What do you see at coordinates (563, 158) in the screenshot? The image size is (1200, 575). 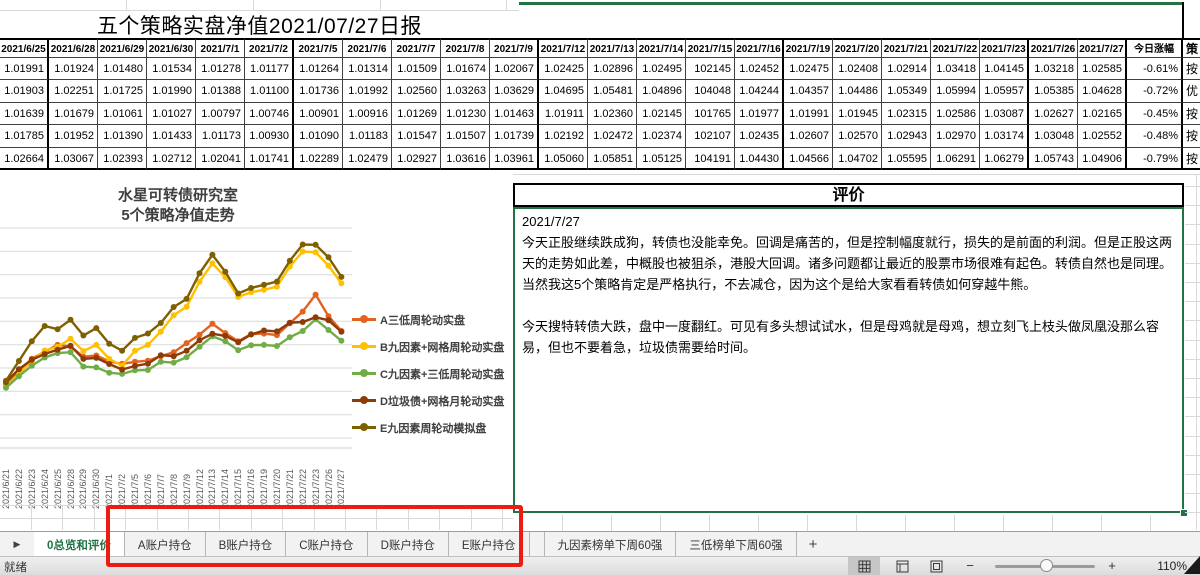 I see `table-cell: 1.05060` at bounding box center [563, 158].